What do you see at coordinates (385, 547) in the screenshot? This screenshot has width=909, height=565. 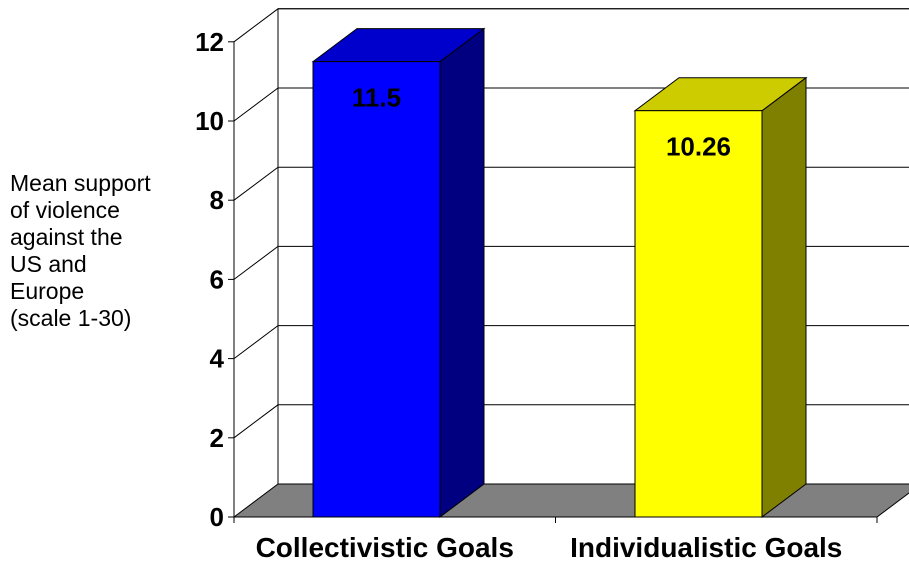 I see `category-label: Collectivistic Goals` at bounding box center [385, 547].